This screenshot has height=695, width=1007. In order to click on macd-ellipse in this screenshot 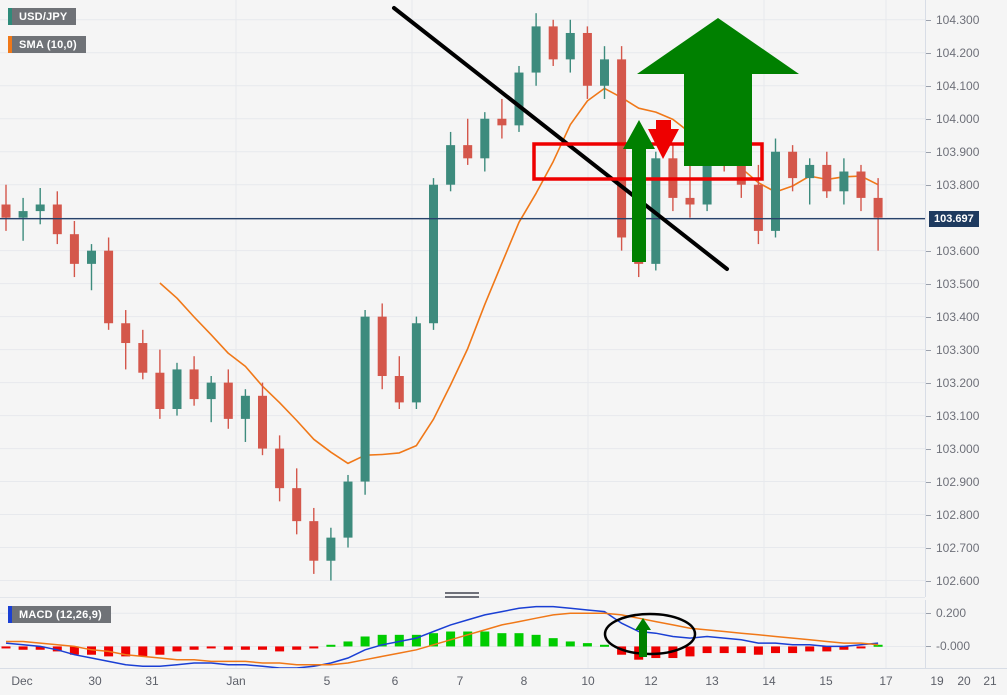, I will do `click(650, 634)`.